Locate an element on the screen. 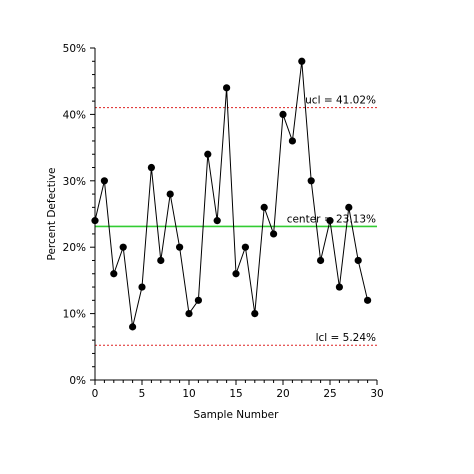 This screenshot has height=474, width=474. x-axis-label: Sample Number is located at coordinates (237, 415).